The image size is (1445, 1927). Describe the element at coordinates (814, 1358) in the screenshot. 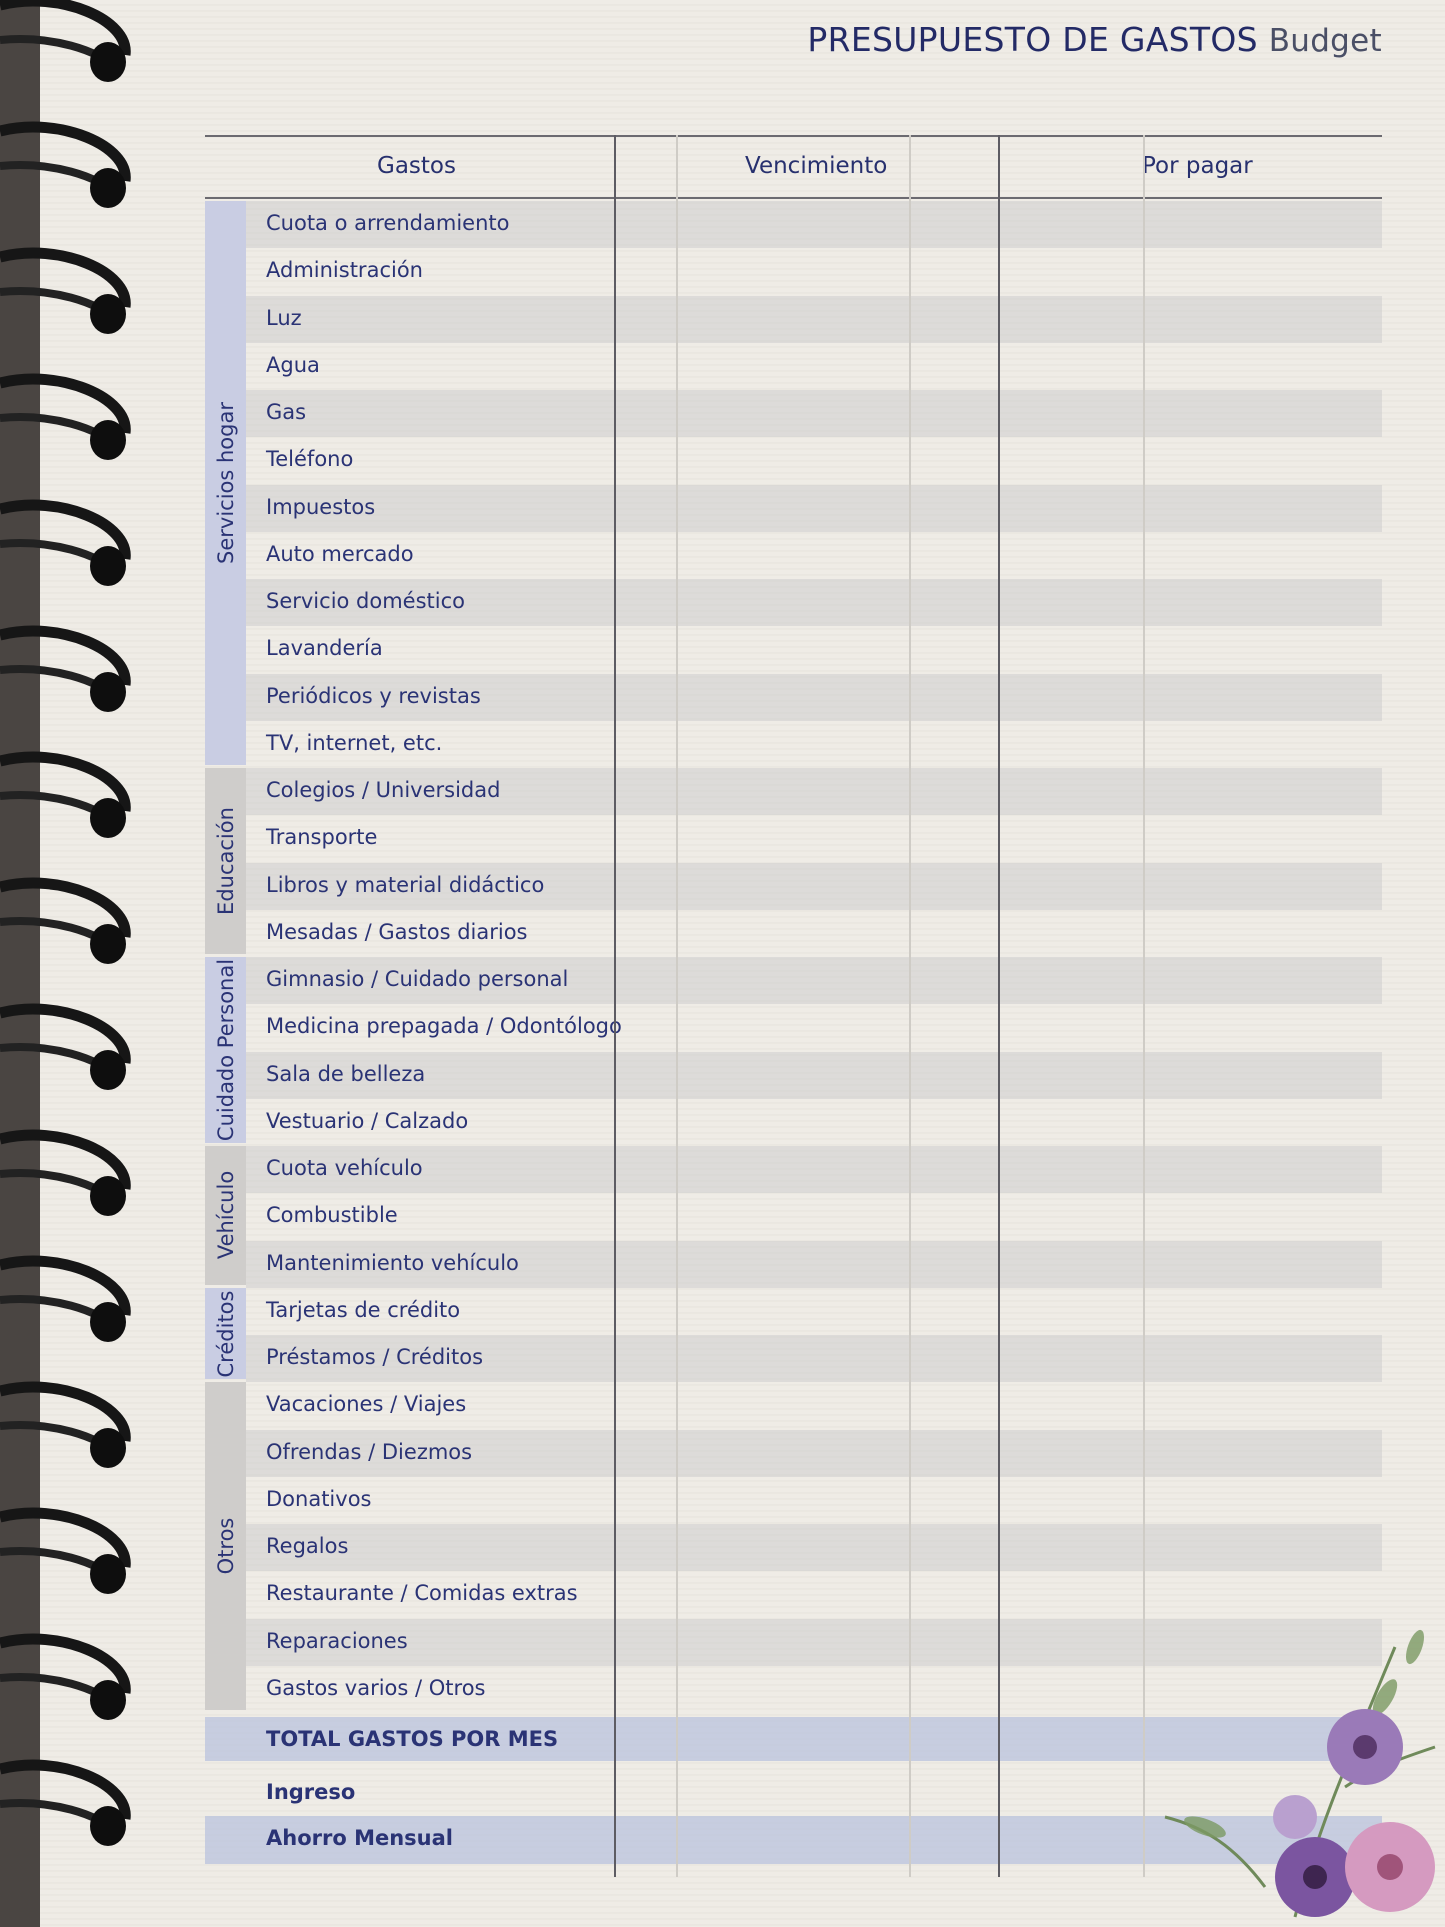

I see `expense-row: Préstamos / Créditos` at that location.